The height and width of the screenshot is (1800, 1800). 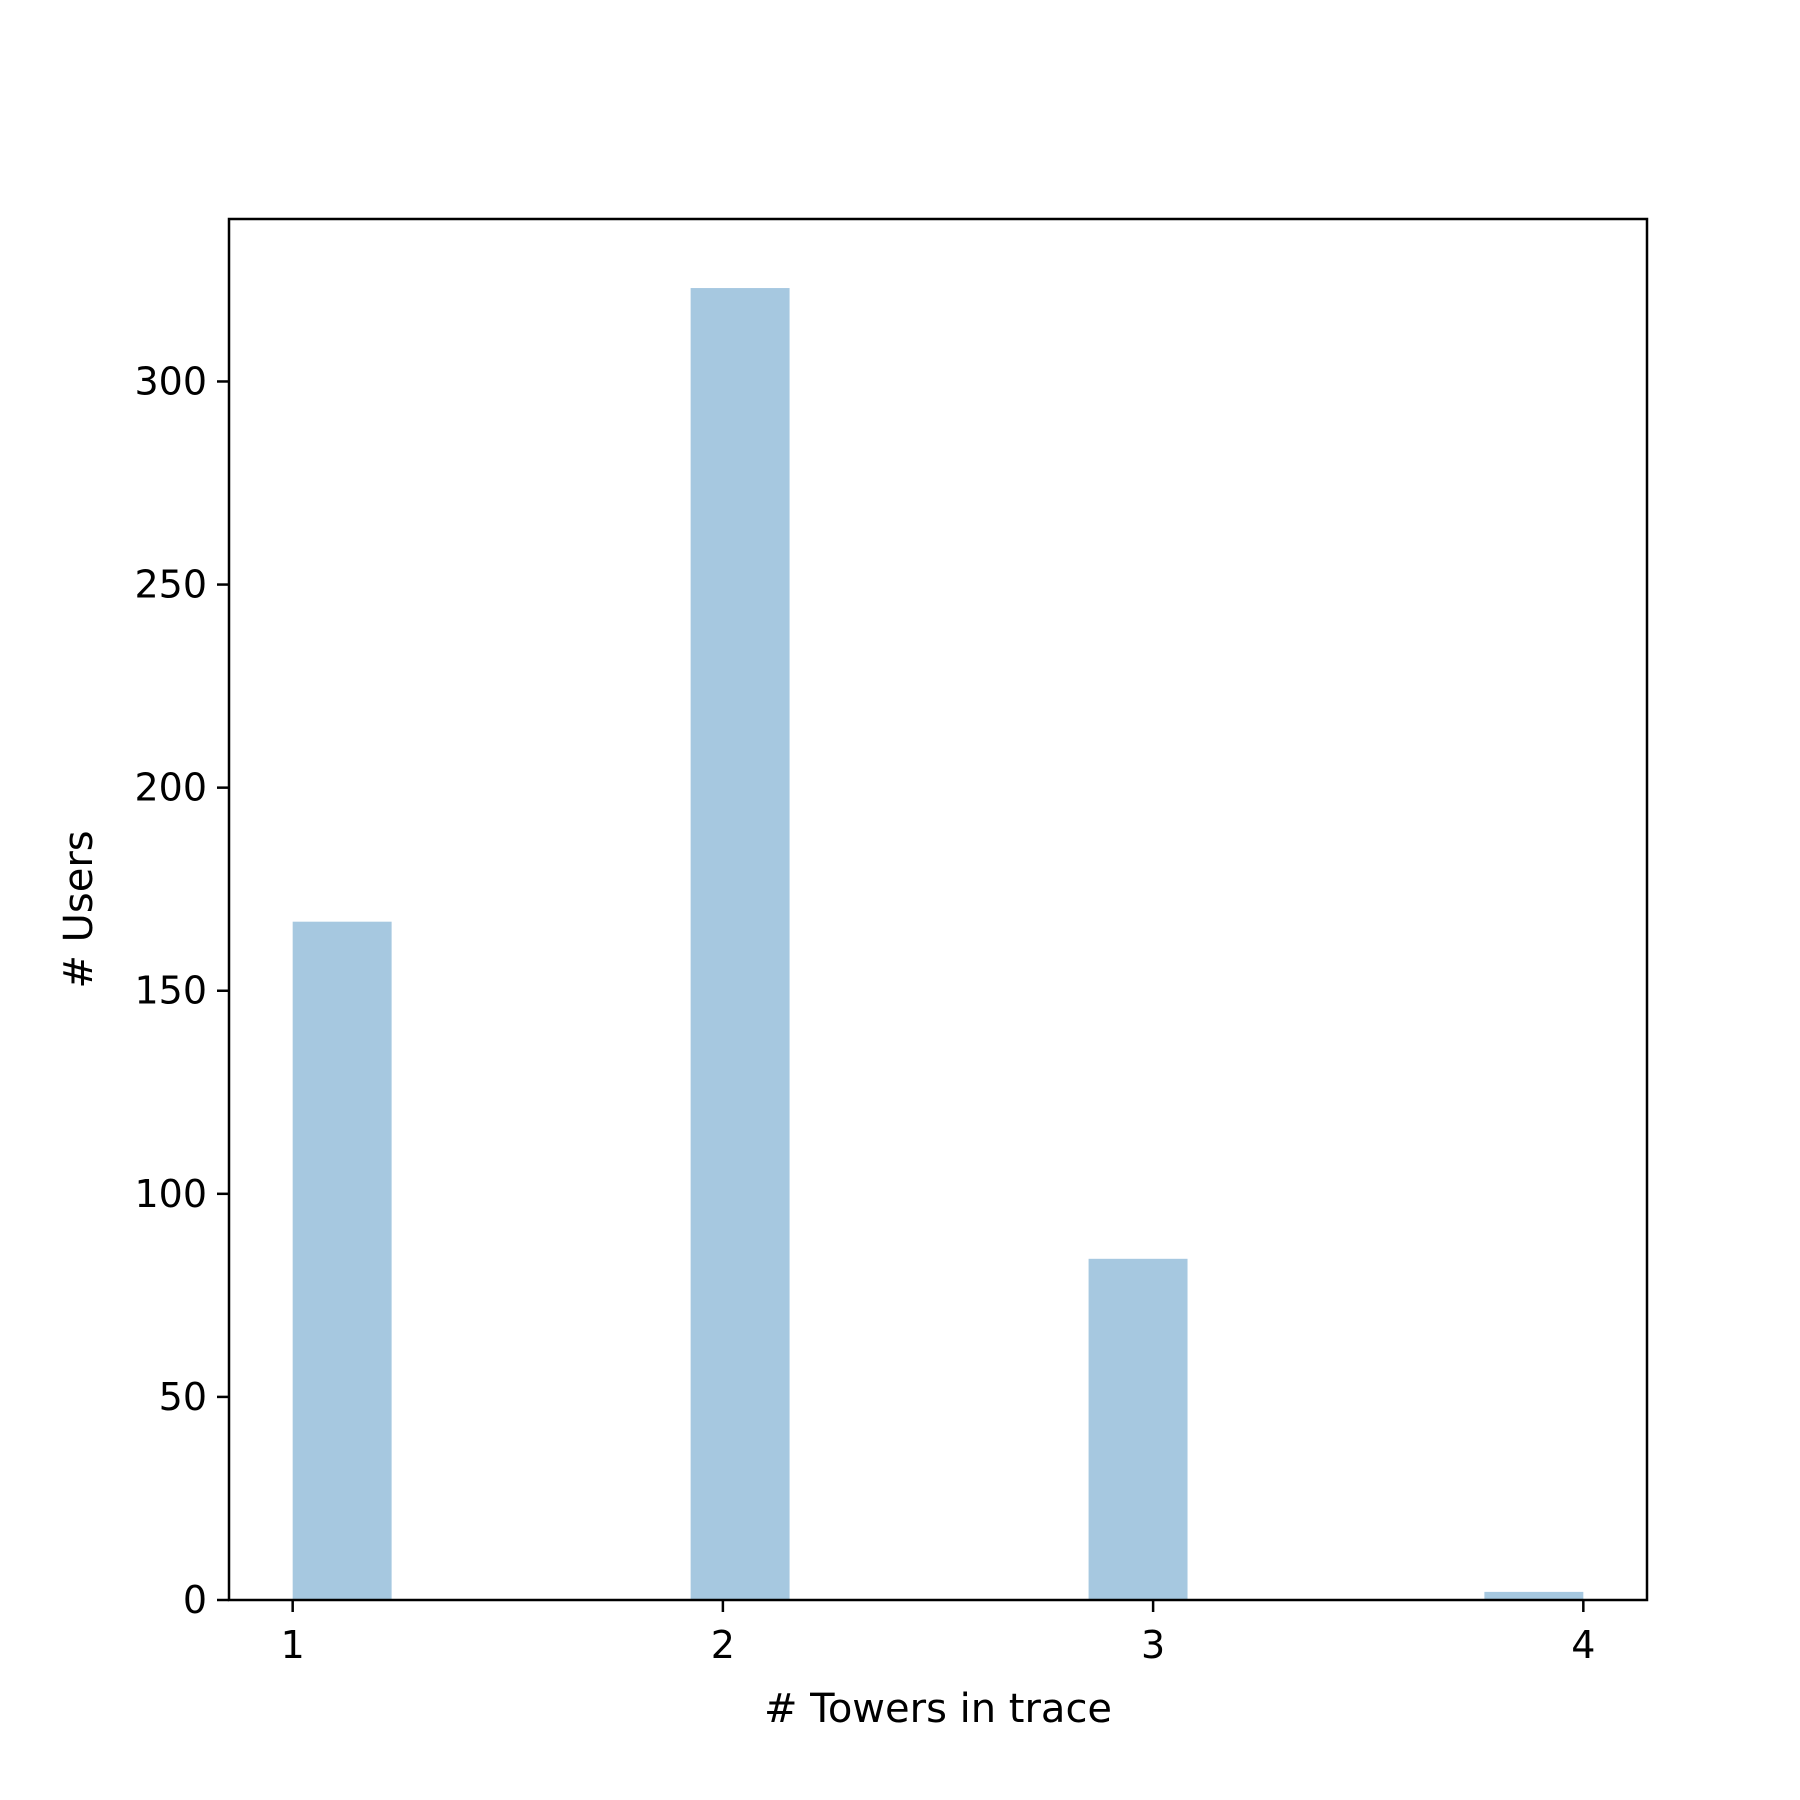 I want to click on y-tick-label: 250, so click(x=170, y=585).